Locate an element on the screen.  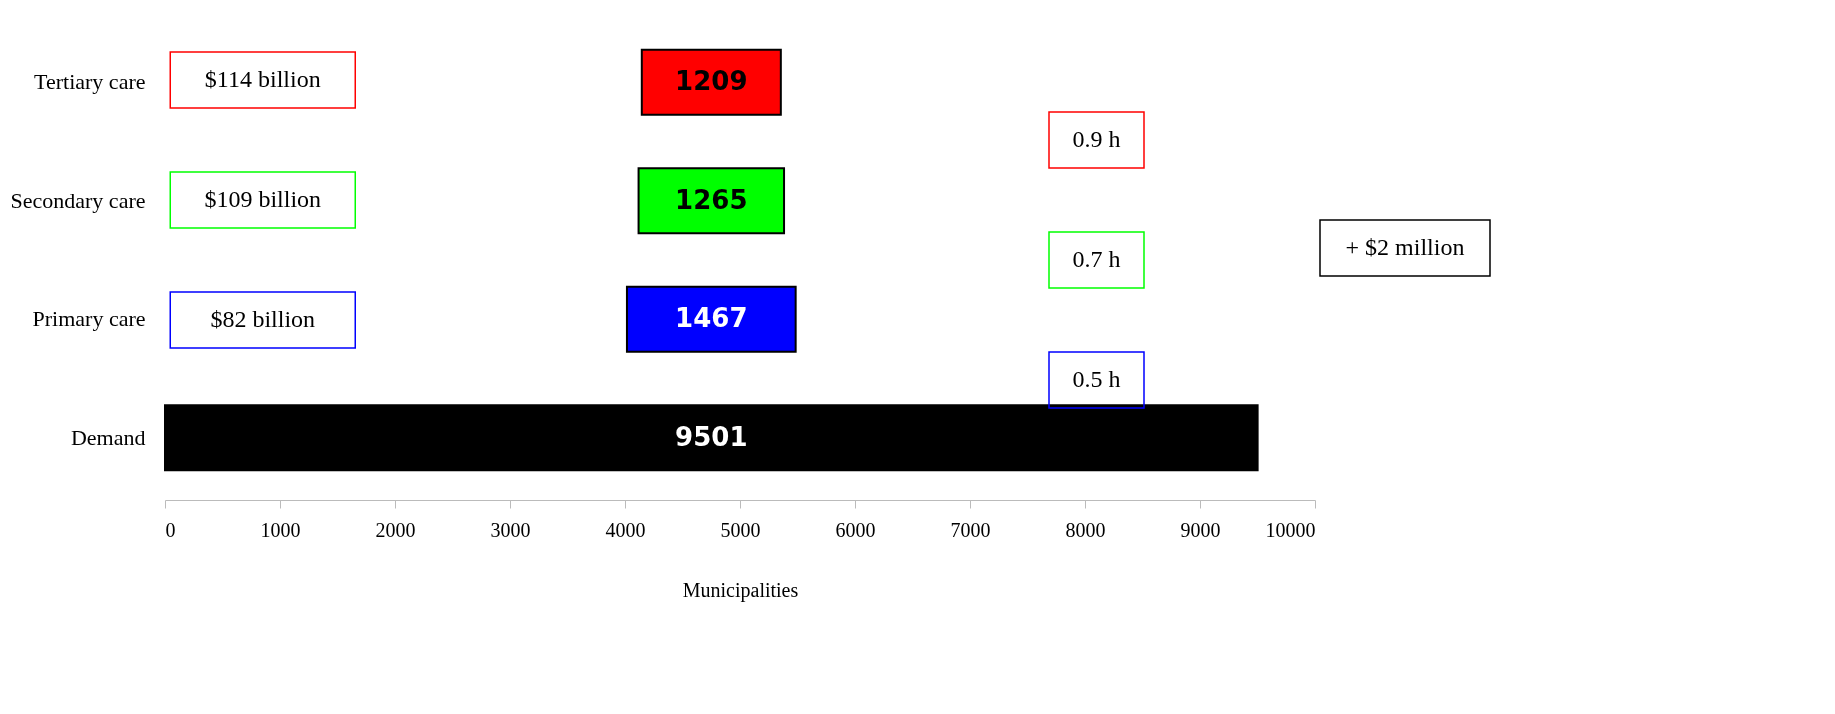
x-tick-label: 0 is located at coordinates (170, 529).